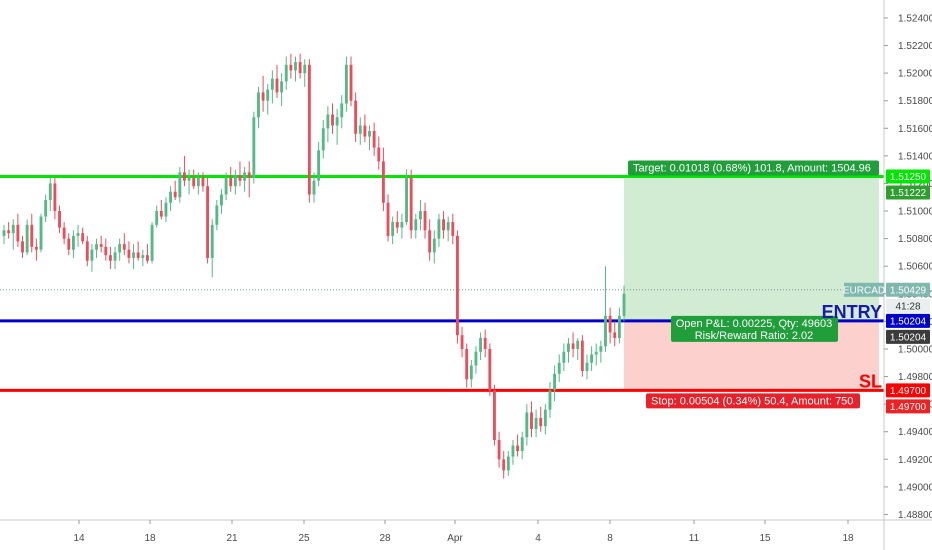 This screenshot has width=932, height=550. What do you see at coordinates (915, 184) in the screenshot?
I see `y-tick-label: 1.51200` at bounding box center [915, 184].